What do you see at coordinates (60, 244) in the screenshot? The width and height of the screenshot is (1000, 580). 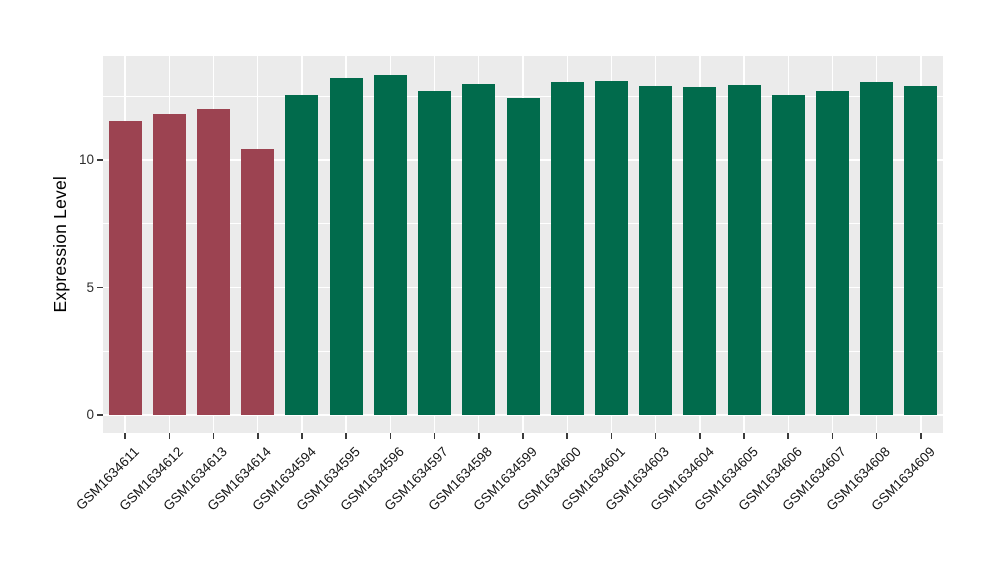 I see `y-axis-title: Expression Level` at bounding box center [60, 244].